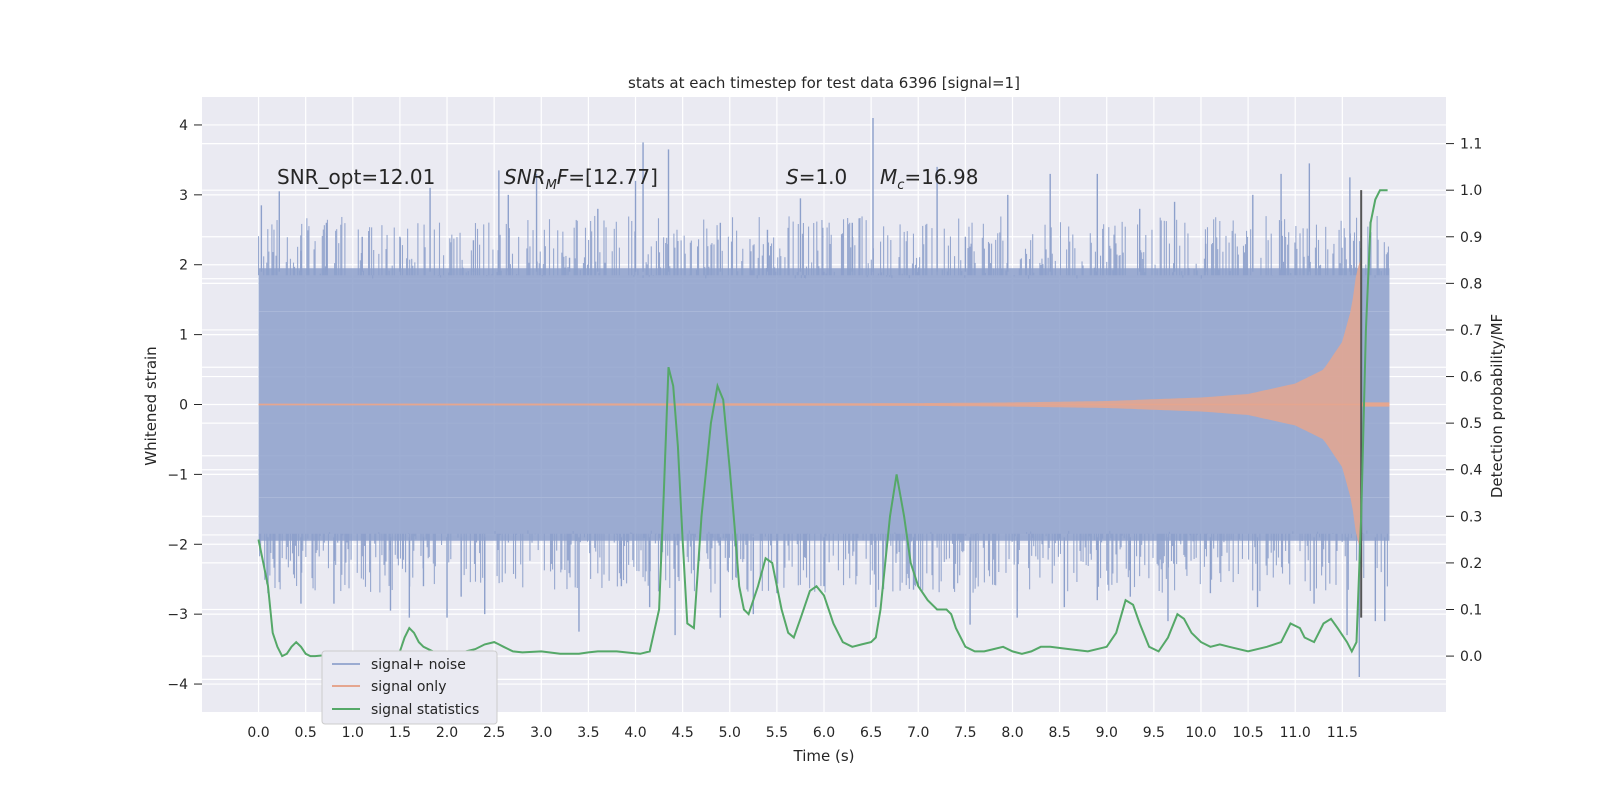  Describe the element at coordinates (1154, 733) in the screenshot. I see `x-tick-label: 9.5` at that location.